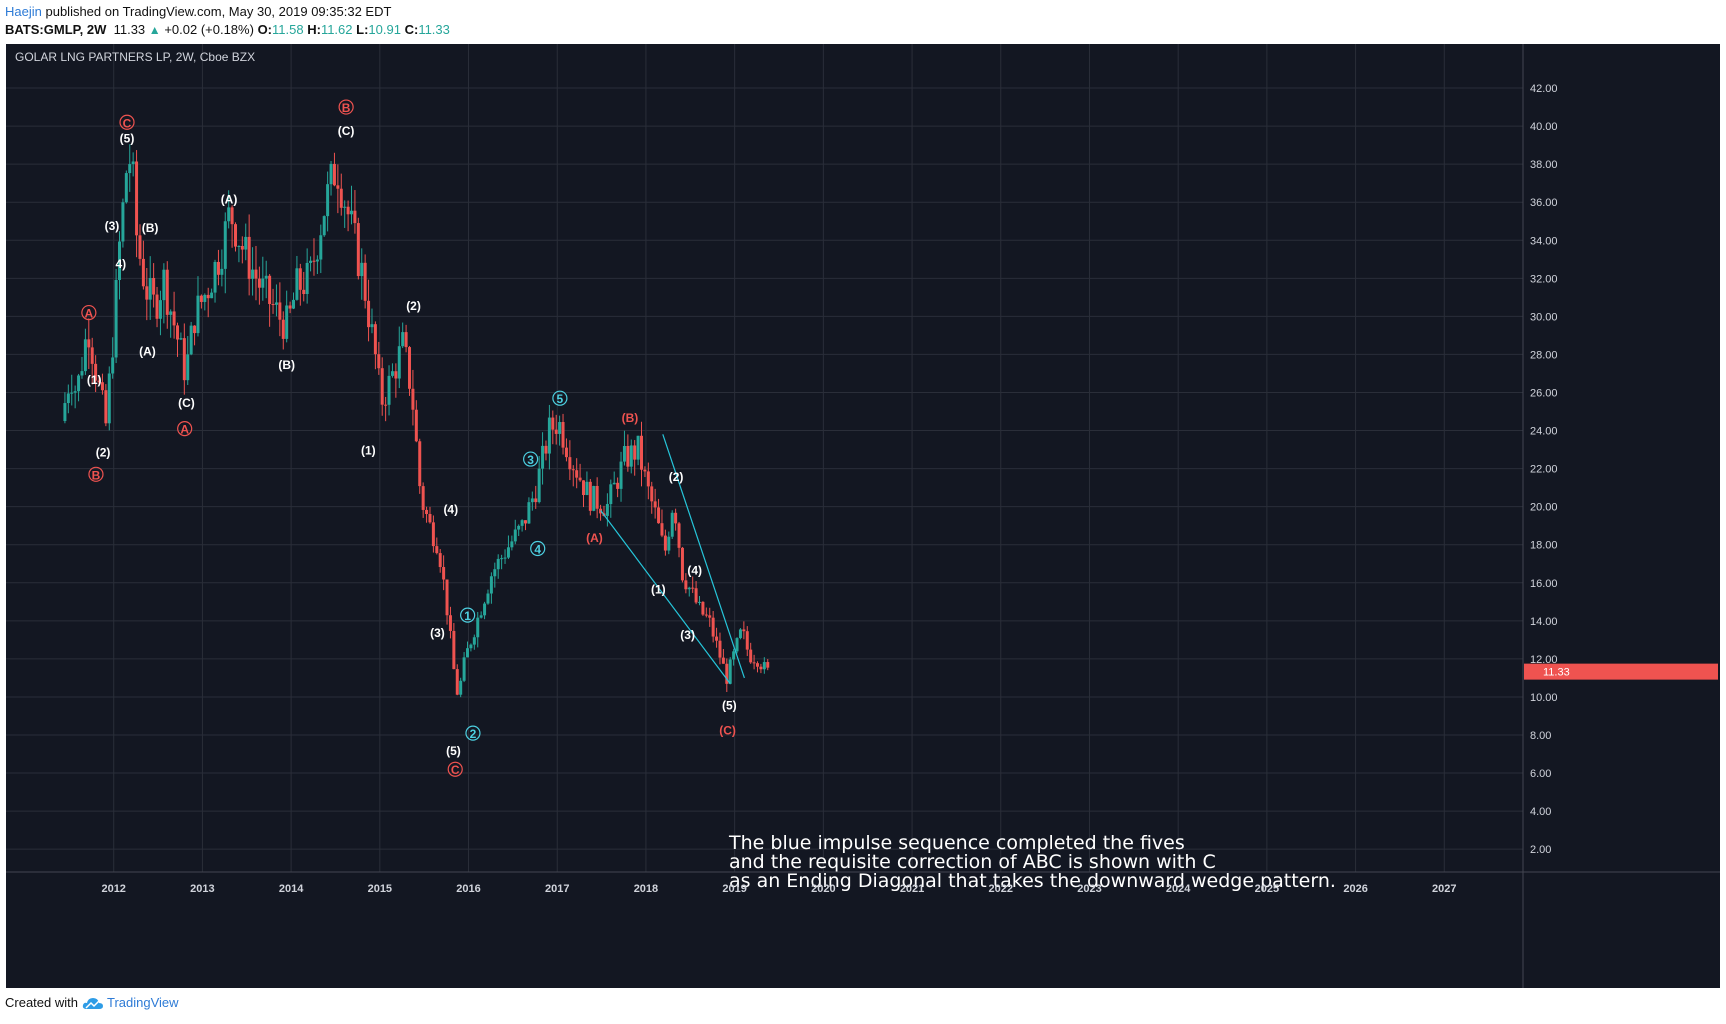 The width and height of the screenshot is (1726, 1024). Describe the element at coordinates (229, 199) in the screenshot. I see `wave-label: (A)` at that location.